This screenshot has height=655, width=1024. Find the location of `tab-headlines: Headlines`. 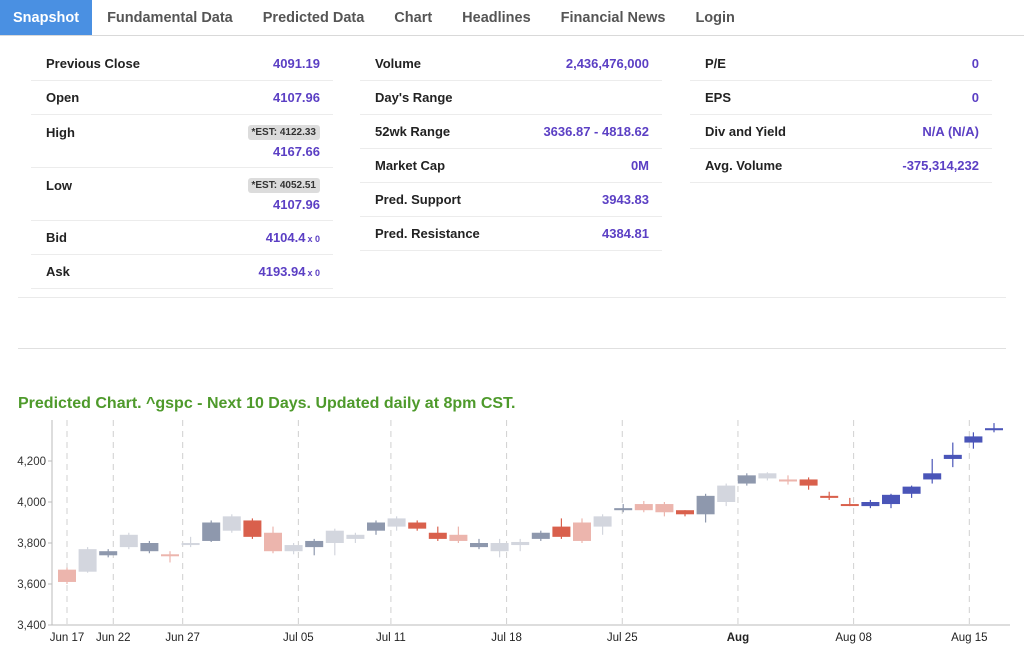

tab-headlines: Headlines is located at coordinates (496, 17).